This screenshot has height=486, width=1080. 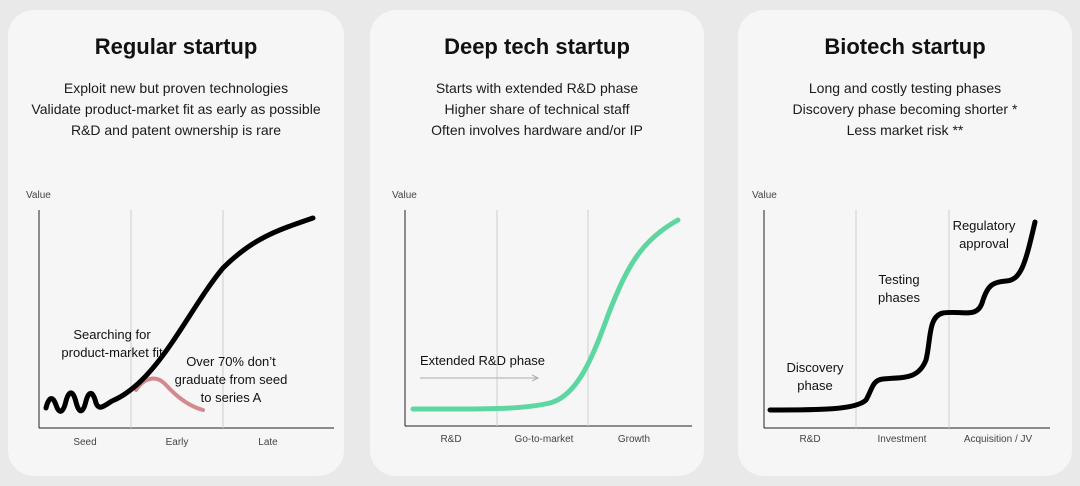 What do you see at coordinates (984, 243) in the screenshot?
I see `note-regulatory-line: approval` at bounding box center [984, 243].